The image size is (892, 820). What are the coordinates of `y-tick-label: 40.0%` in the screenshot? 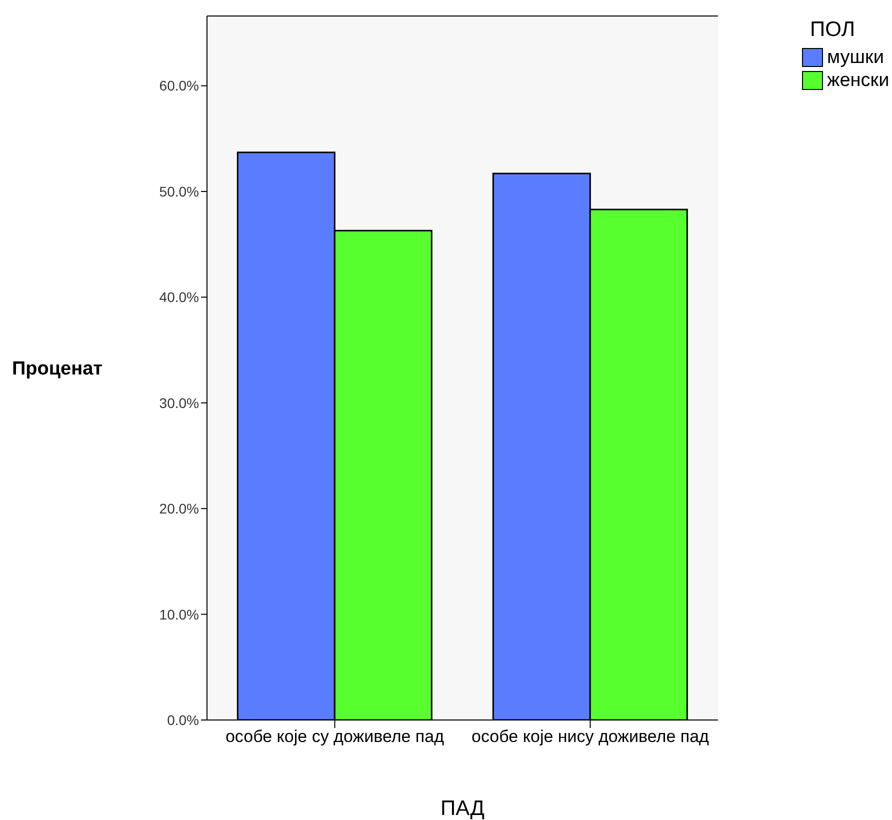 It's located at (179, 297).